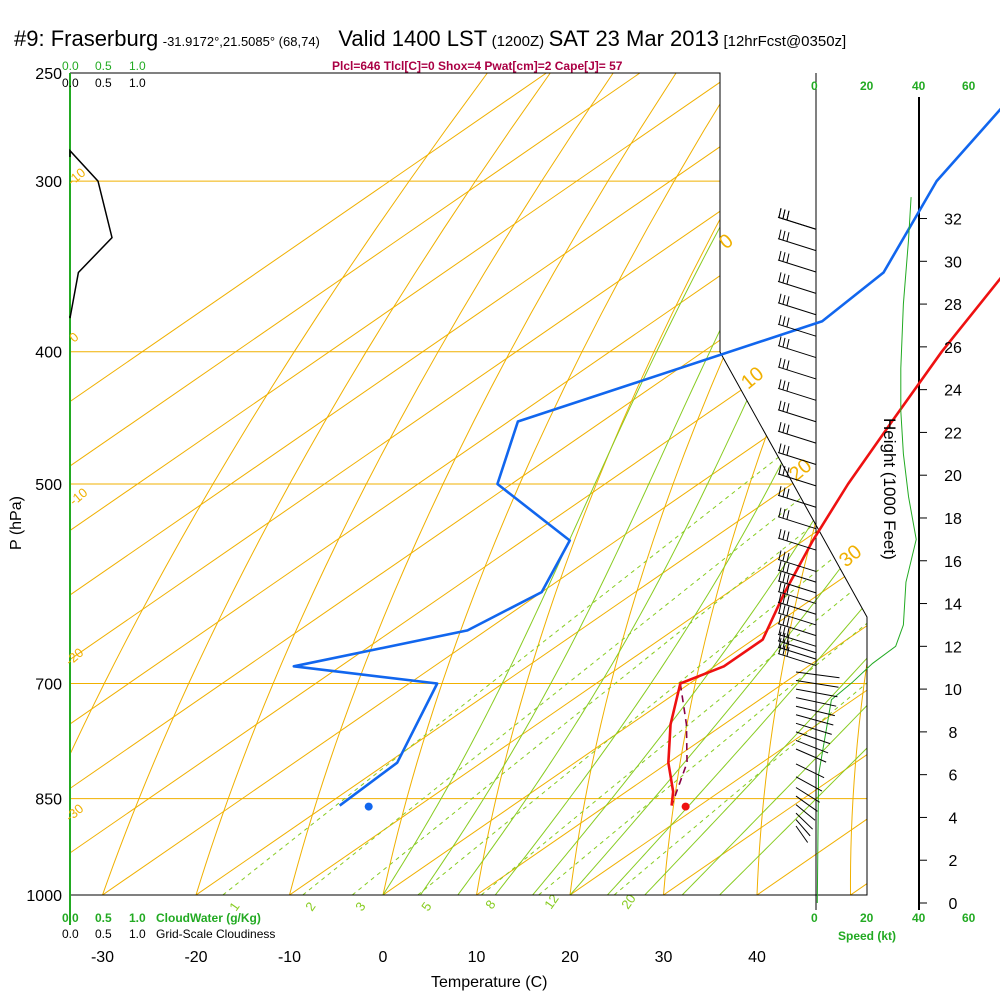 The image size is (1000, 1000). Describe the element at coordinates (685, 806) in the screenshot. I see `surface-temperature-point` at that location.